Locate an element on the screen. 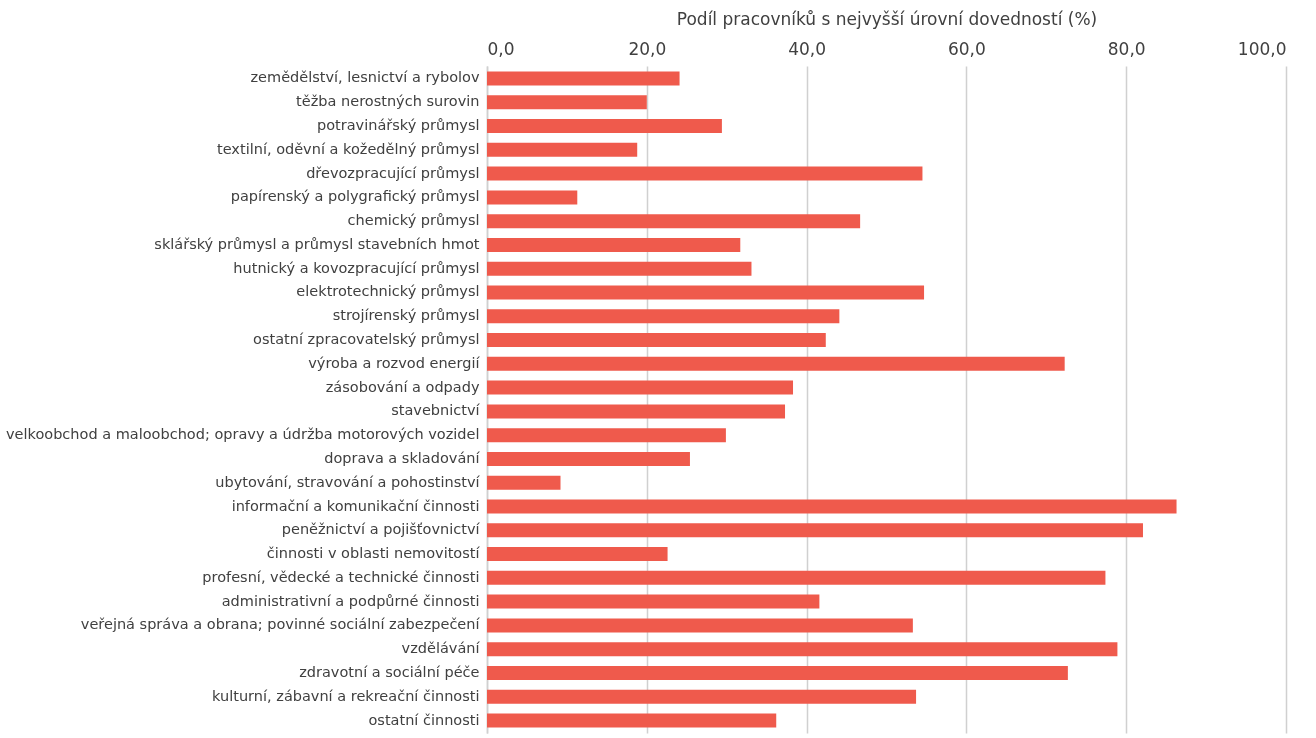 The width and height of the screenshot is (1316, 738). y-tick-label: informační a komunikační činnosti is located at coordinates (355, 505).